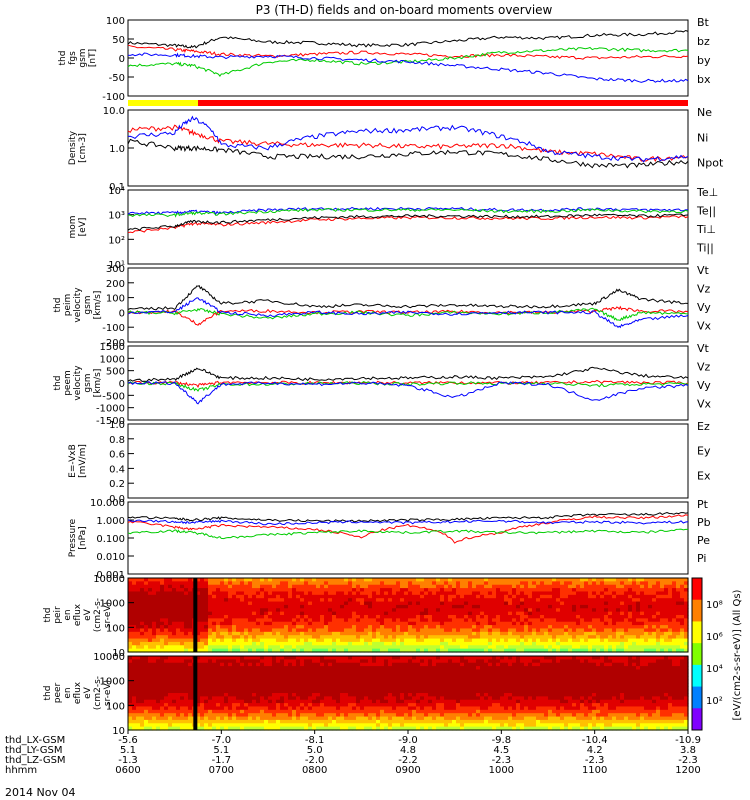  I want to click on series-line-Vy, so click(408, 386).